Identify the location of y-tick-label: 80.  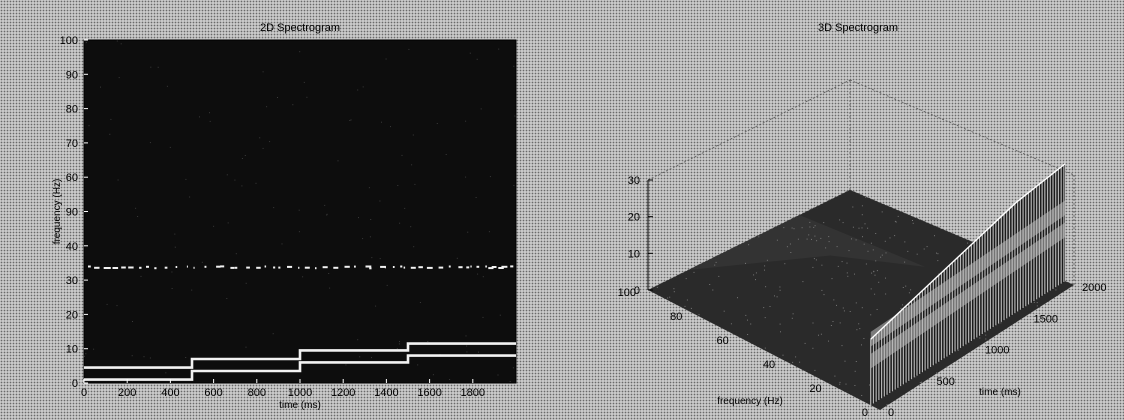
(72, 110).